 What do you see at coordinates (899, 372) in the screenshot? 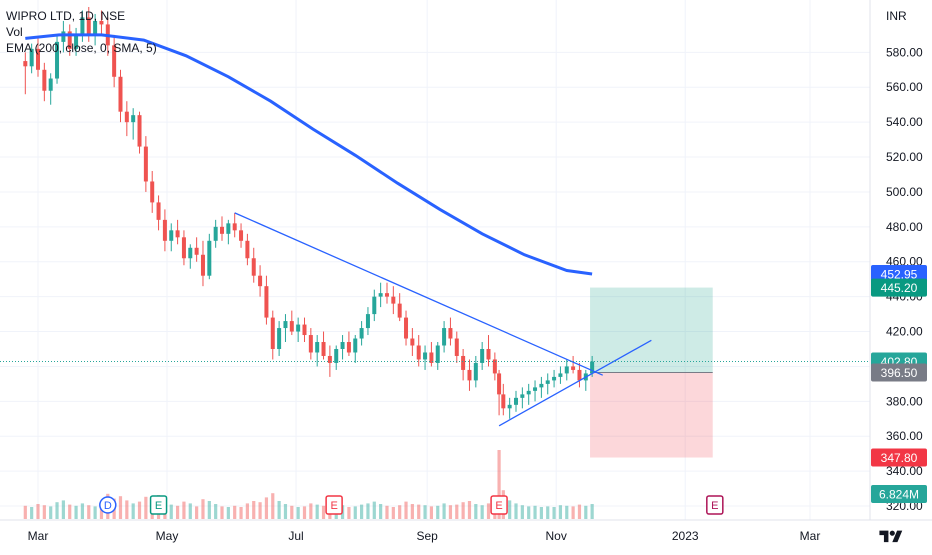
I see `entry-badge: 396.50` at bounding box center [899, 372].